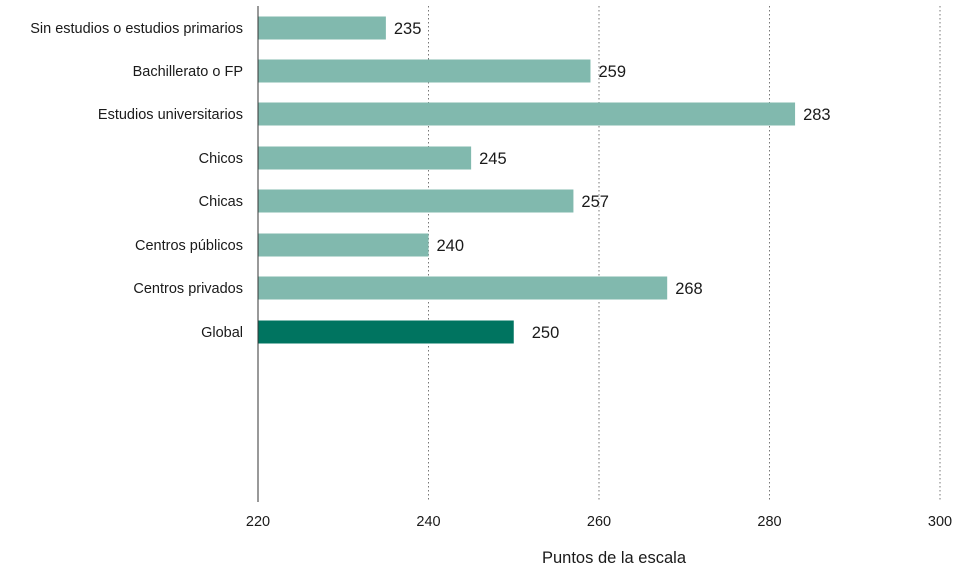 This screenshot has width=955, height=571. I want to click on bar-global, so click(386, 332).